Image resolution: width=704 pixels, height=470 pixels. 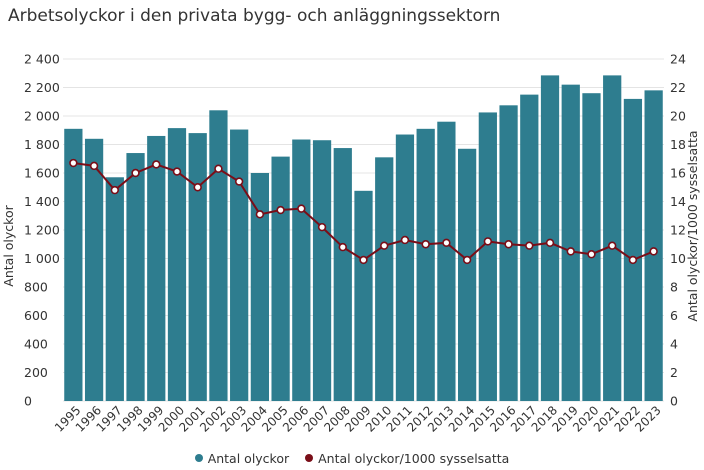 I want to click on right-tick-label: 2, so click(x=674, y=372).